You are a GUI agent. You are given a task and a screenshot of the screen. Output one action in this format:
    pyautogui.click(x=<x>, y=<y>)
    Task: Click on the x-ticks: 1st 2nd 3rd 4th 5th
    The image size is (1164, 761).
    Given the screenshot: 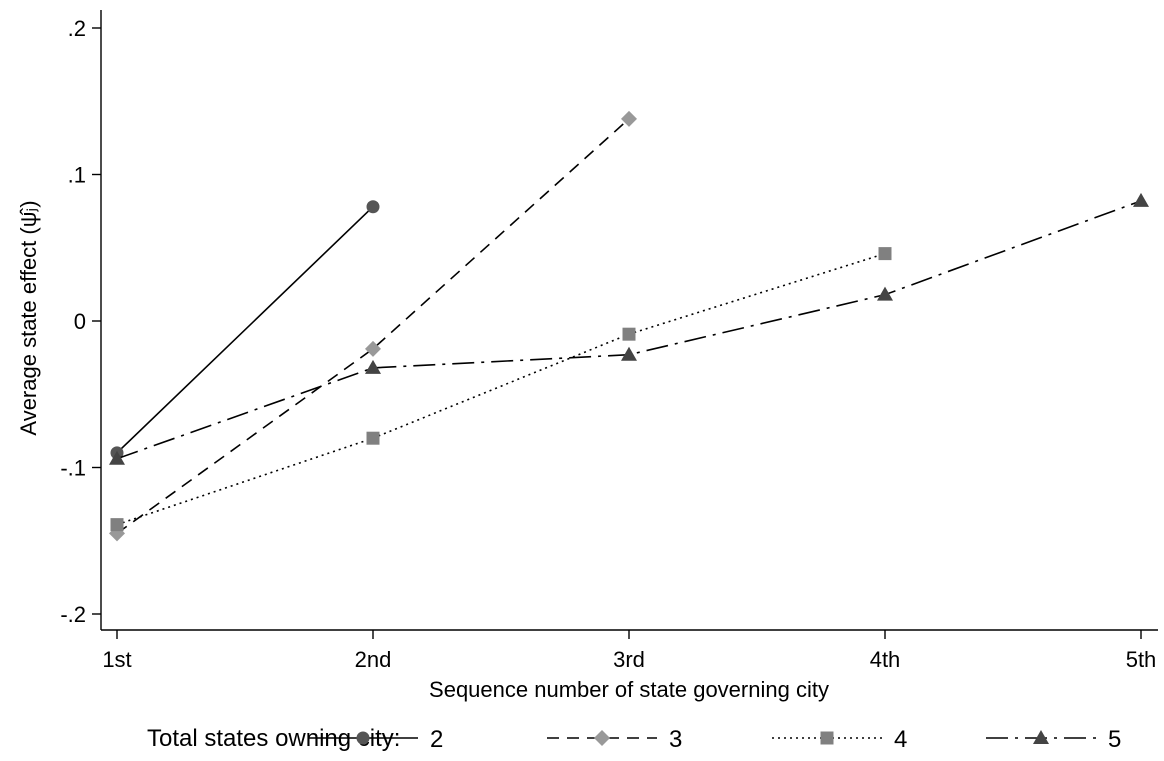 What is the action you would take?
    pyautogui.click(x=629, y=651)
    